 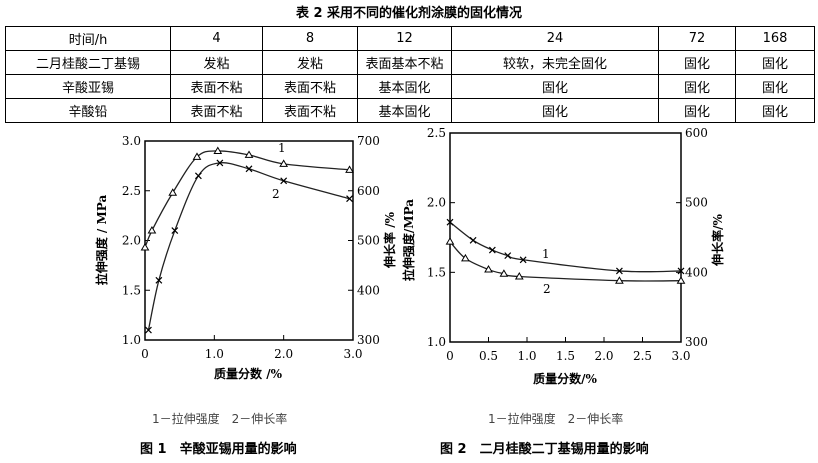 I want to click on y2-tick-label: 600, so click(x=696, y=133).